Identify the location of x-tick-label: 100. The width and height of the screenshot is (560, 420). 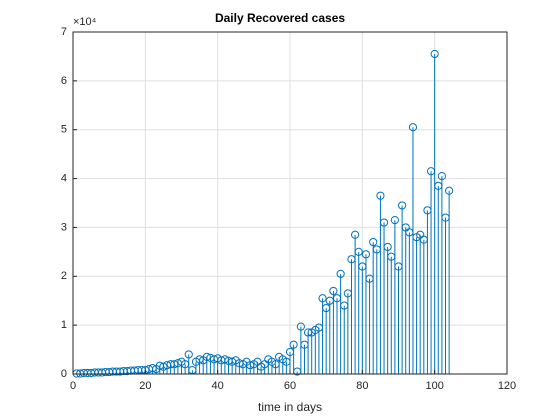
(434, 386).